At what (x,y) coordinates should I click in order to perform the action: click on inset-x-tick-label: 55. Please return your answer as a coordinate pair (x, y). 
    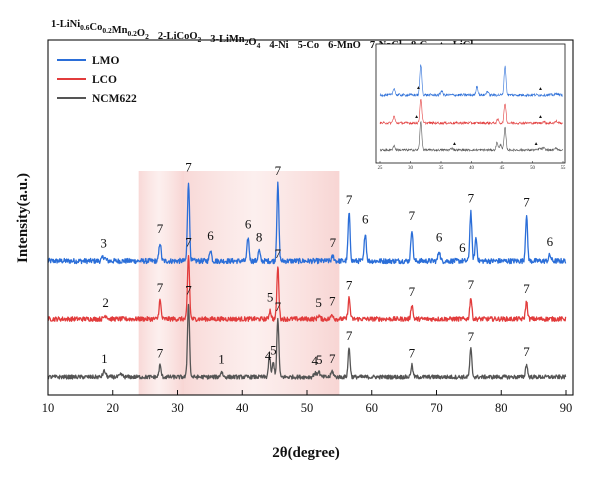
    Looking at the image, I should click on (563, 168).